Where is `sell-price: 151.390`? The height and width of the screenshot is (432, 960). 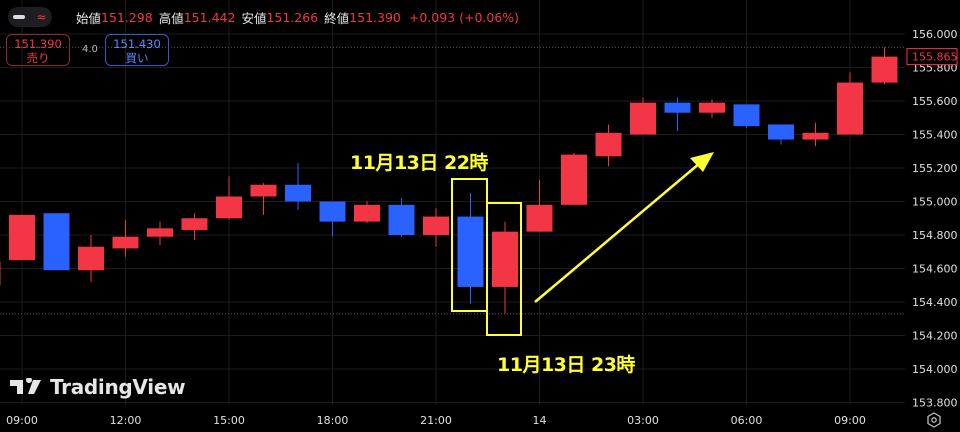 sell-price: 151.390 is located at coordinates (38, 44).